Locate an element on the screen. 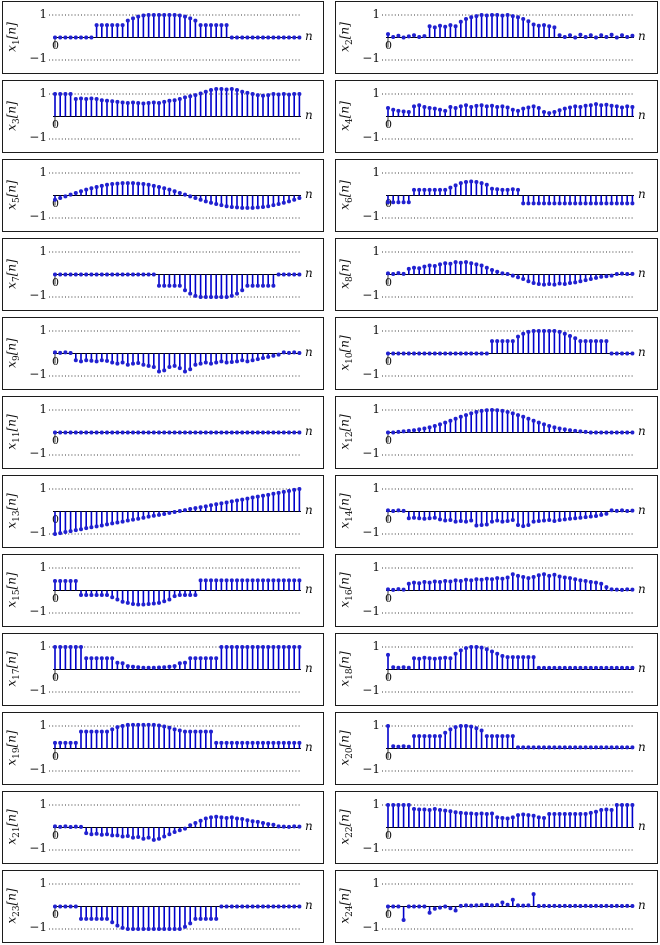 The image size is (660, 945). stem-plot-panel: x2[n] 1 −1 0 n is located at coordinates (496, 37).